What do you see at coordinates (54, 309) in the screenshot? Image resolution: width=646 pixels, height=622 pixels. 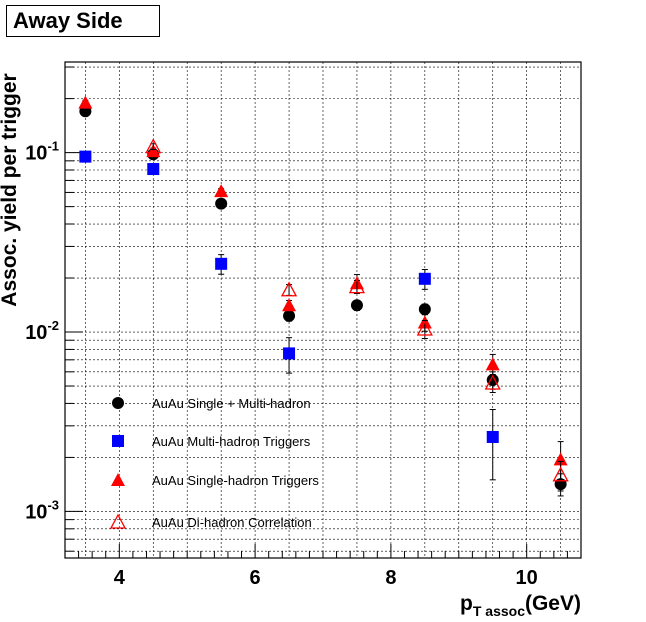 I see `y-axis-ticks: 10⁻³ 10⁻² 10⁻¹` at bounding box center [54, 309].